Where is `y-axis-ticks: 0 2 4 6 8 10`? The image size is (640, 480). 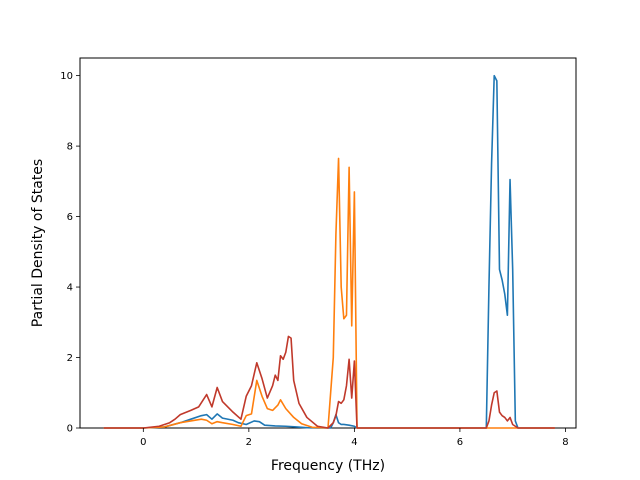
y-axis-ticks: 0 2 4 6 8 10 is located at coordinates (70, 253).